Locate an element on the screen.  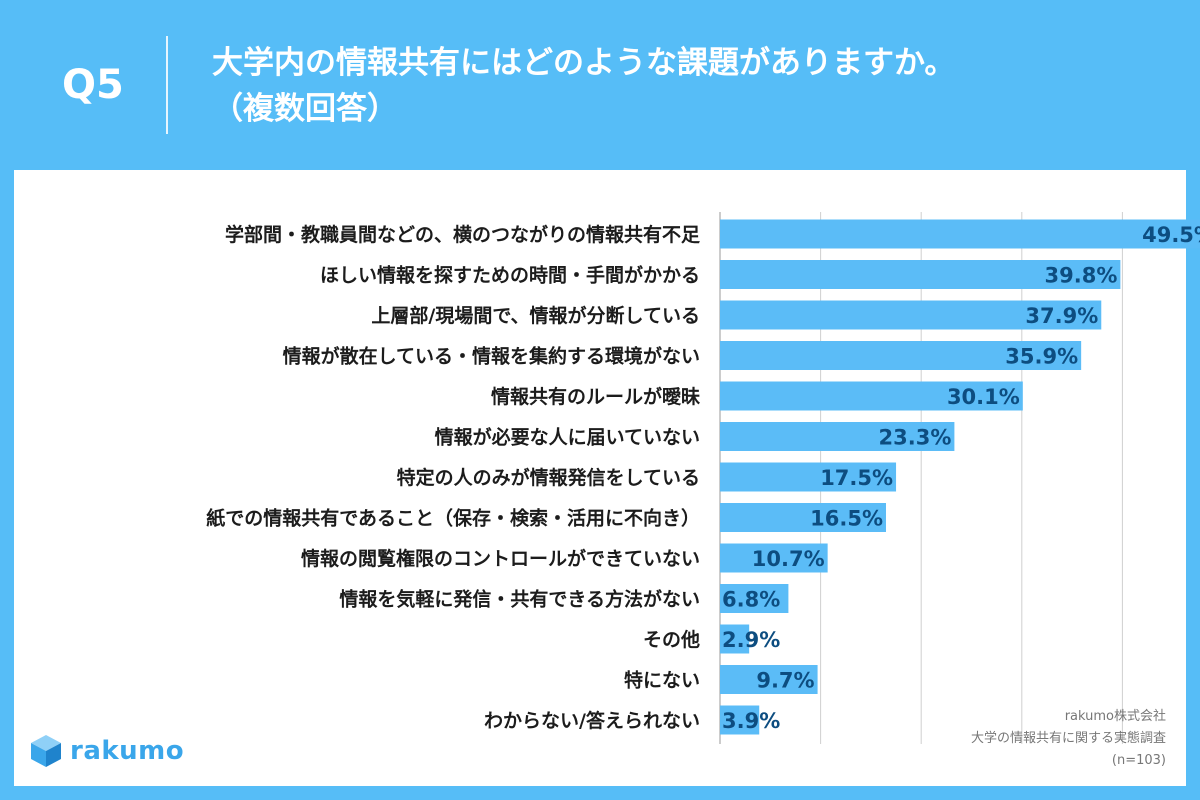
category-label: 情報の閲覧権限のコントロールができていない is located at coordinates (500, 558).